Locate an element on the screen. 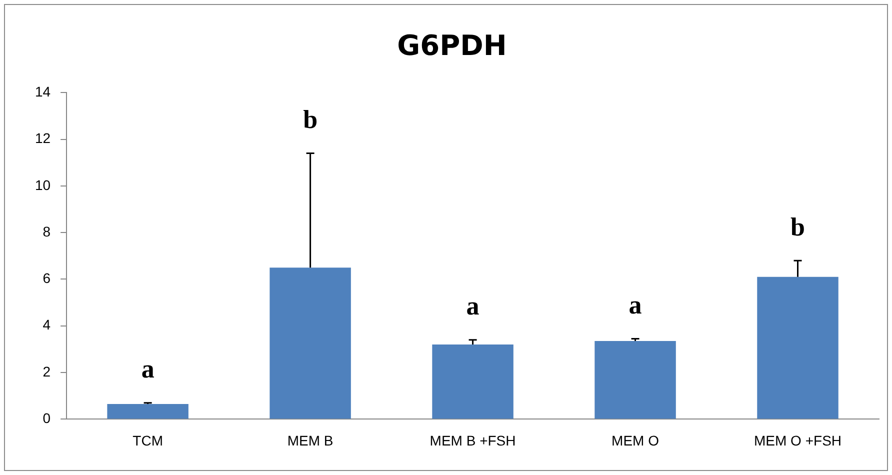  y-tick-label: 2 is located at coordinates (46, 371).